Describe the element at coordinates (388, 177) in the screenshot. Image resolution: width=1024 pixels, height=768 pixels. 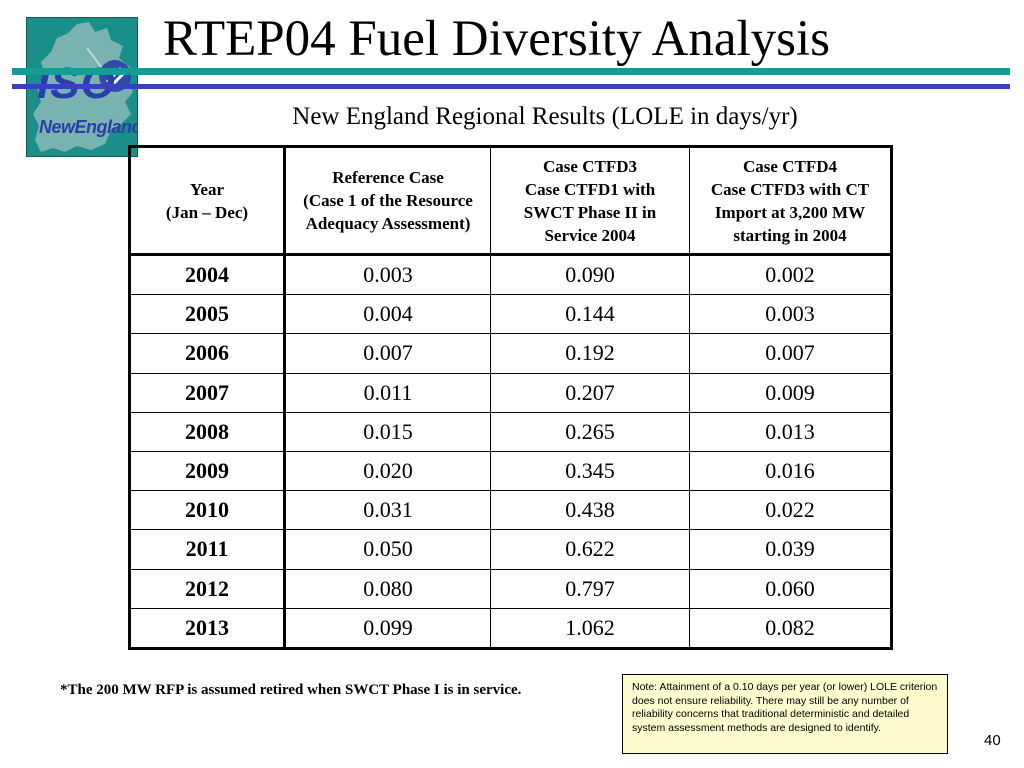
I see `header-reference-line1: Reference Case` at that location.